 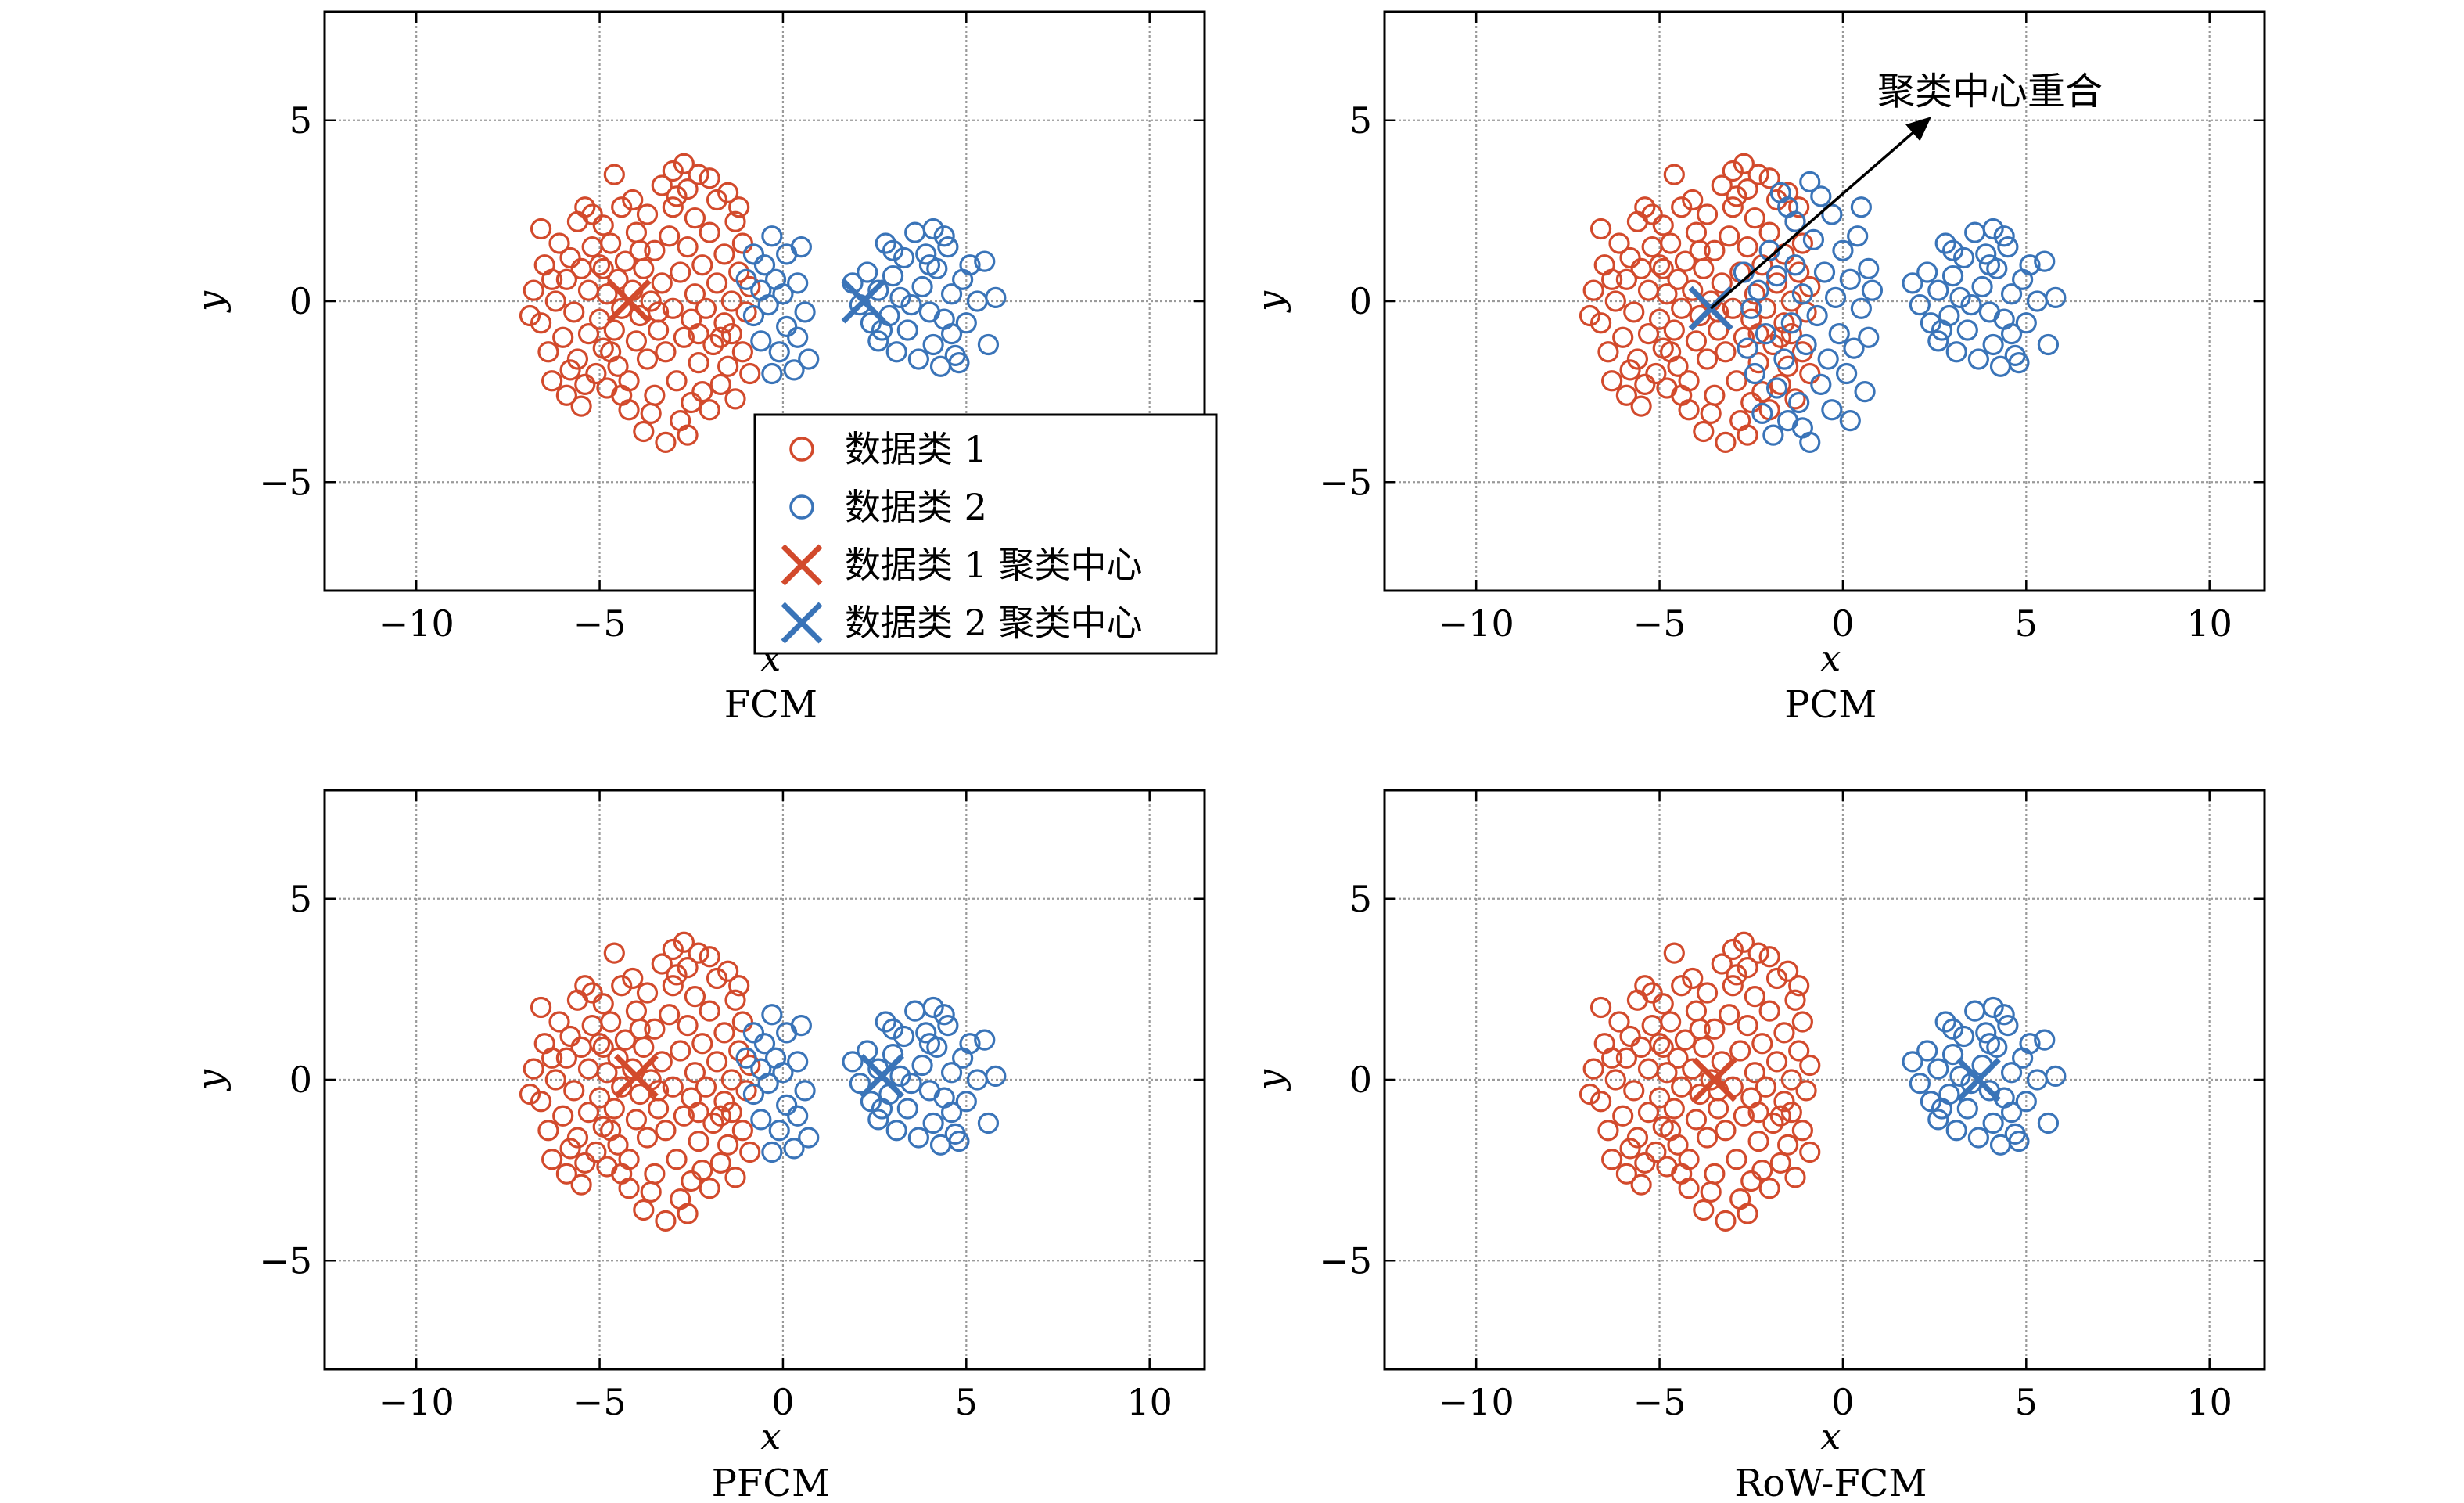 I want to click on legend-marker-circle, so click(x=801, y=507).